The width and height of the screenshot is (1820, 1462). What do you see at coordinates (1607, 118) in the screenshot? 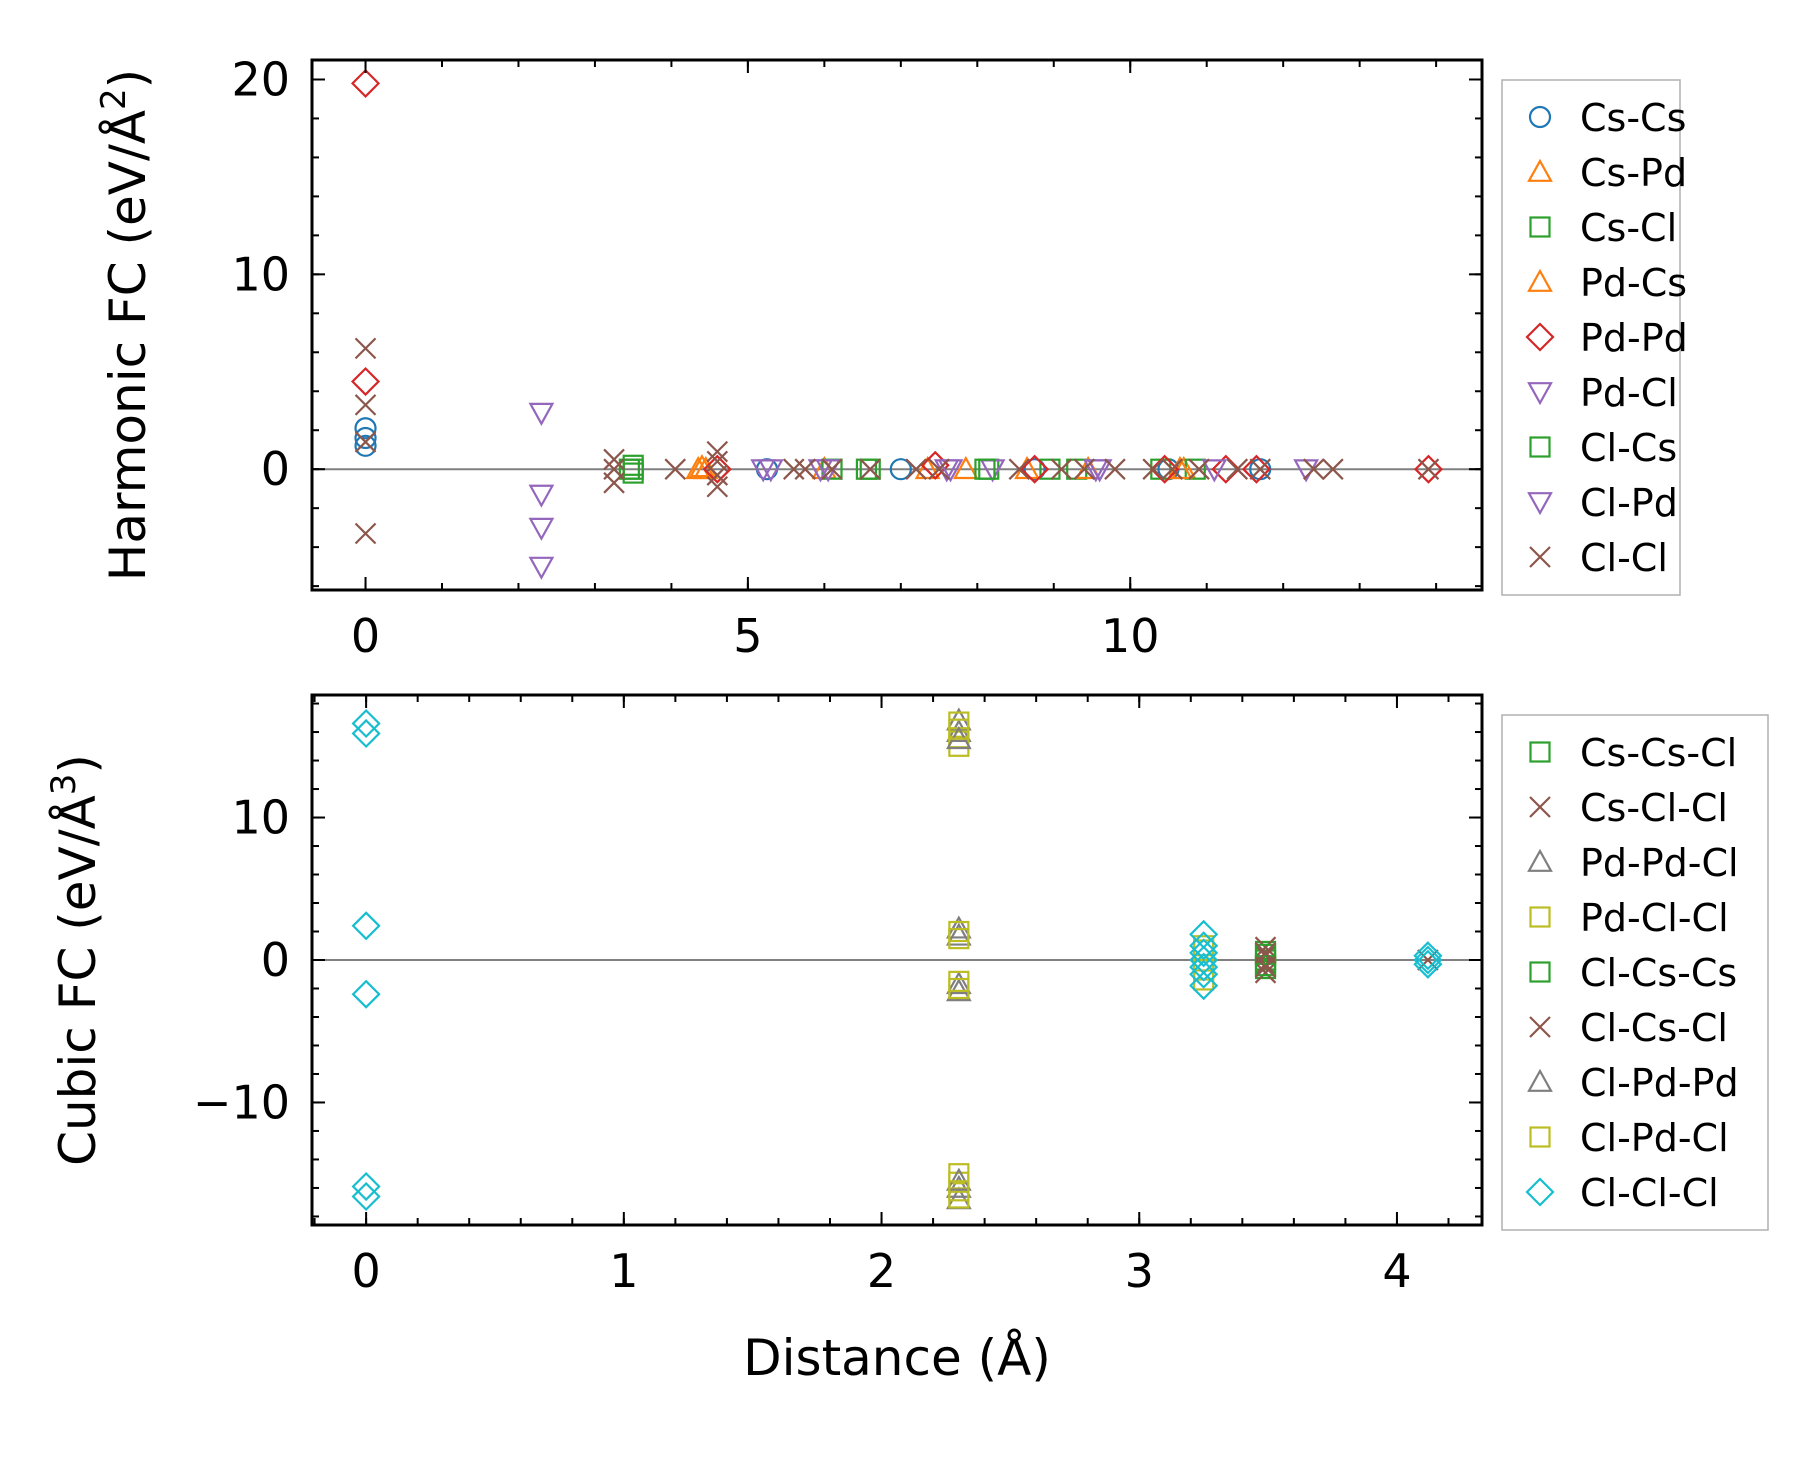
I see `legend-entry: Cs-Cs` at bounding box center [1607, 118].